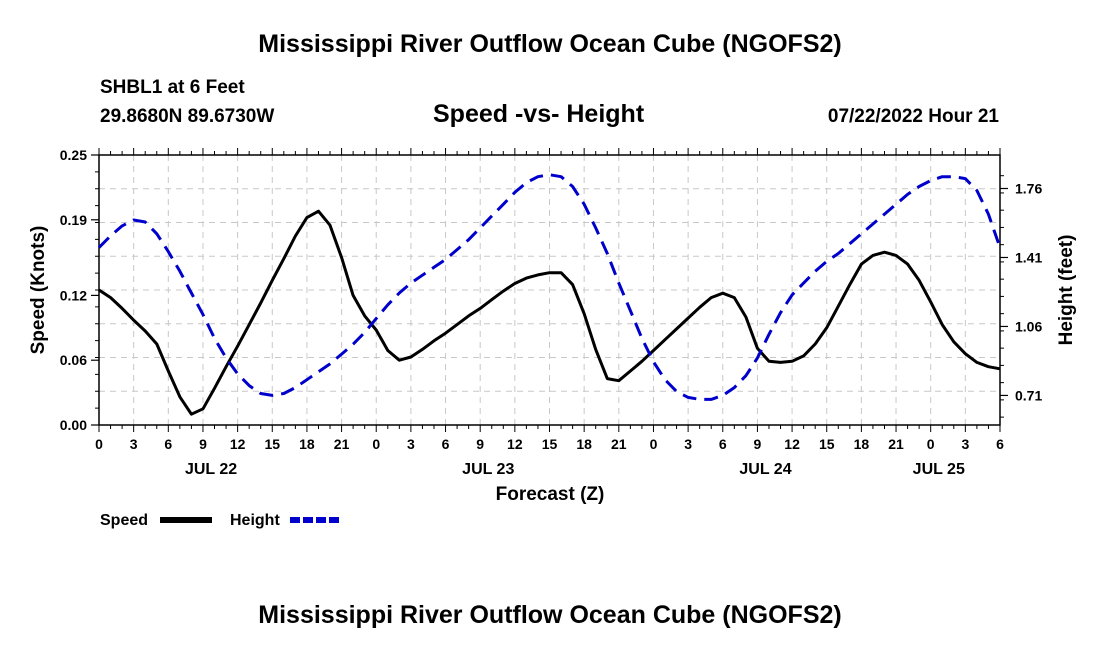 The height and width of the screenshot is (650, 1100). I want to click on y2-axis-label: Height (feet), so click(1066, 290).